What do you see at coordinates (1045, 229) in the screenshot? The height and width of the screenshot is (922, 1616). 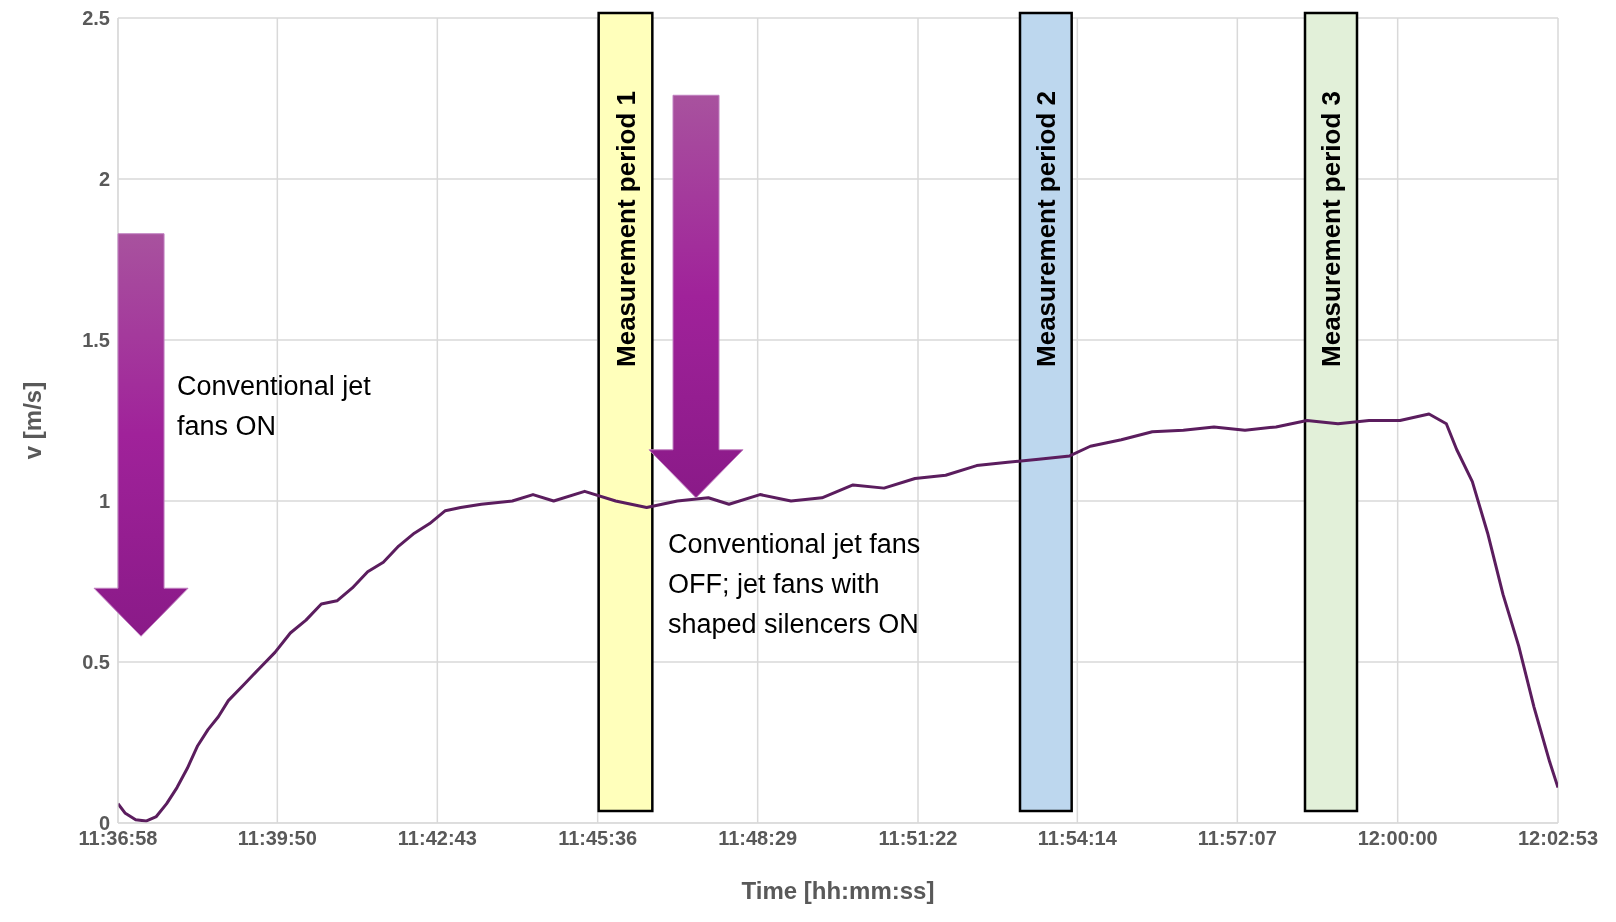 I see `band-label: Measurement period 2` at bounding box center [1045, 229].